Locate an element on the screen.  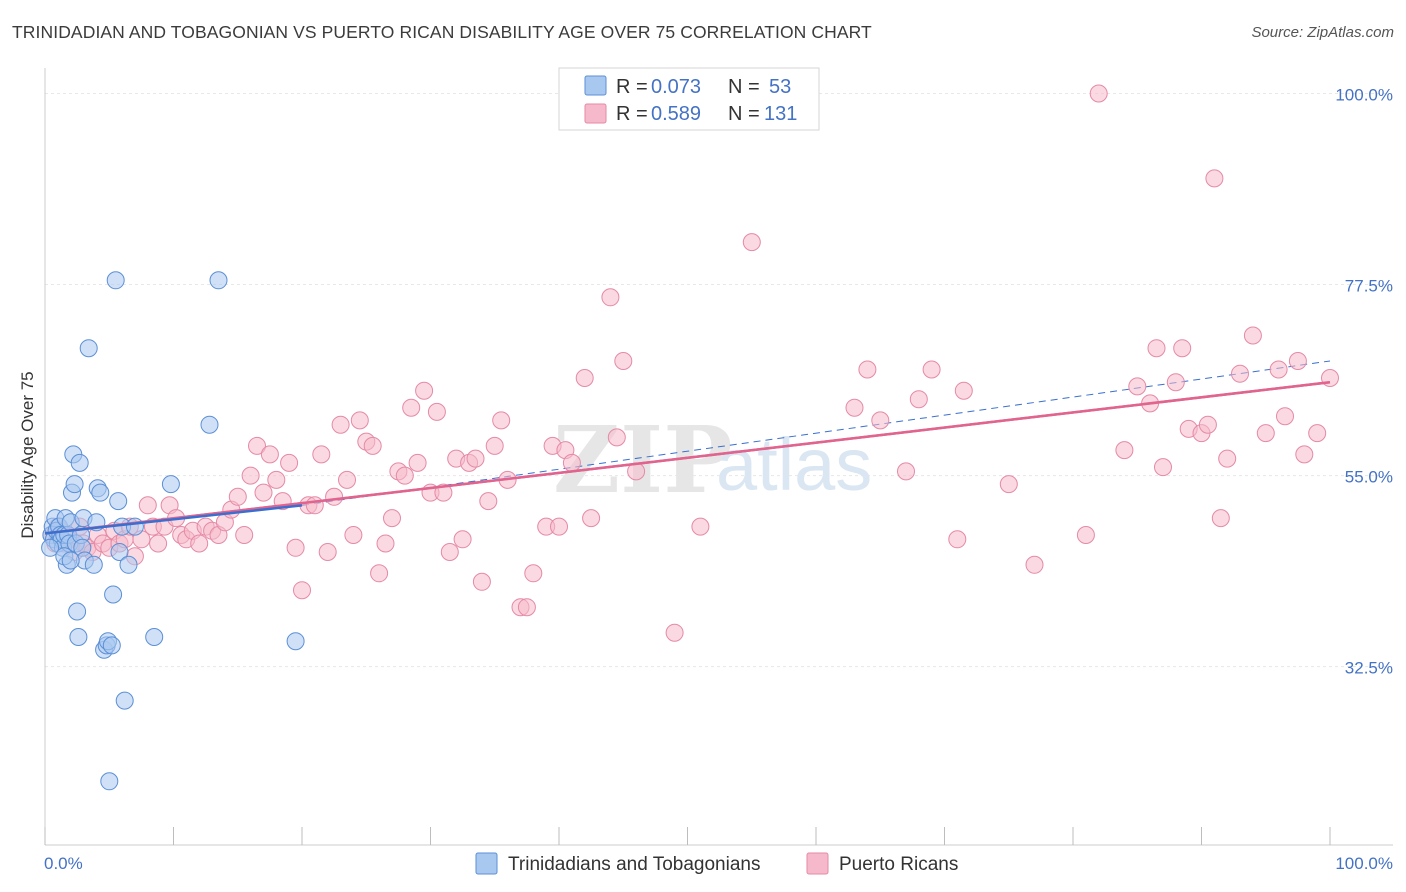
watermark: ZIP atlas is located at coordinates (712, 460).